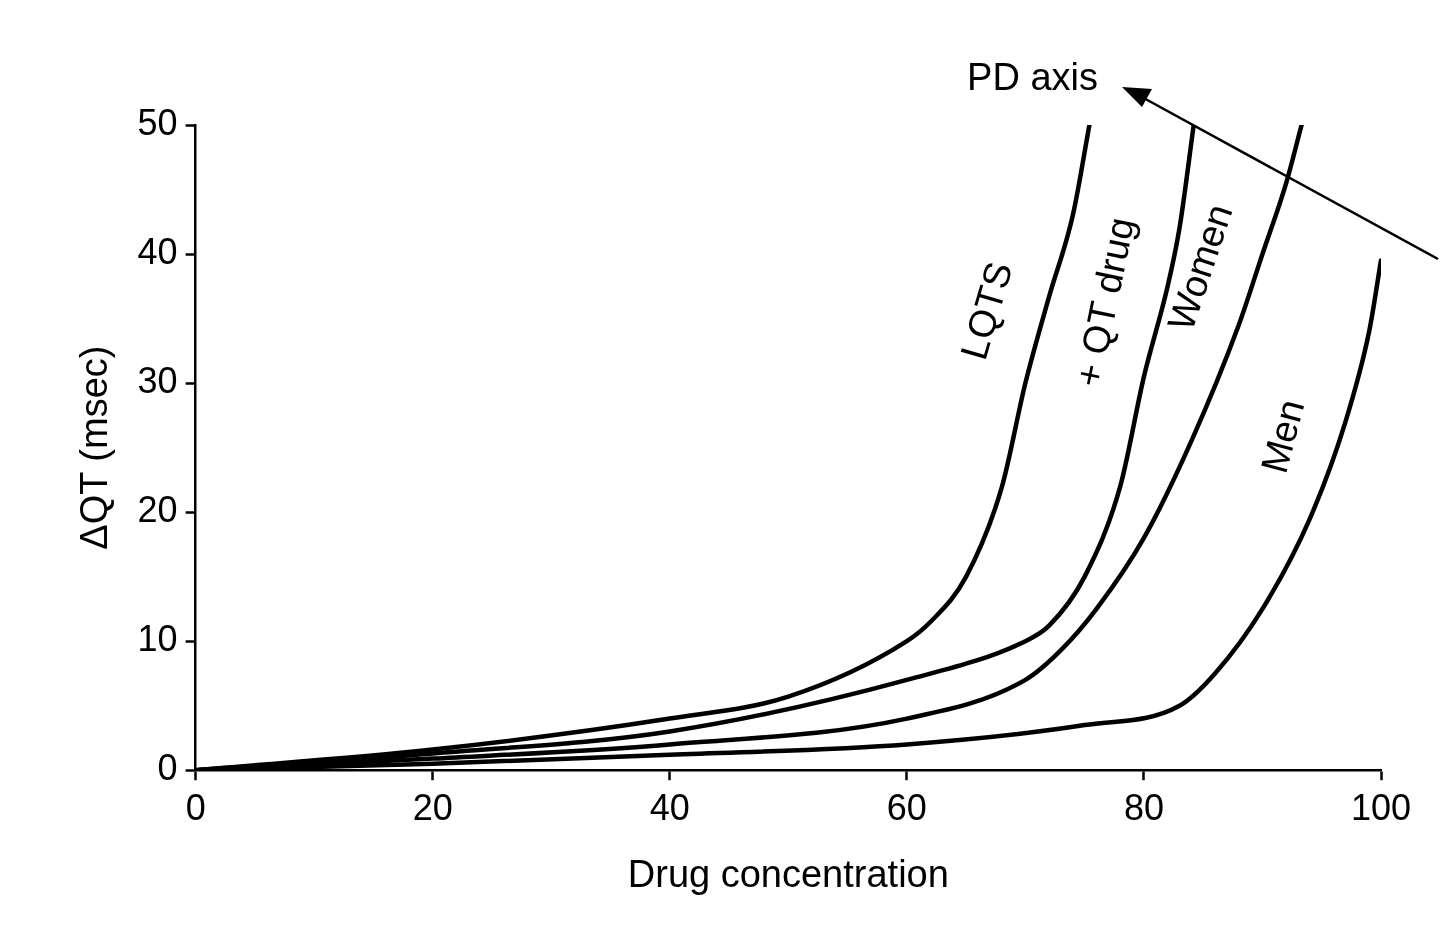  Describe the element at coordinates (157, 510) in the screenshot. I see `y-tick-label: 20` at that location.